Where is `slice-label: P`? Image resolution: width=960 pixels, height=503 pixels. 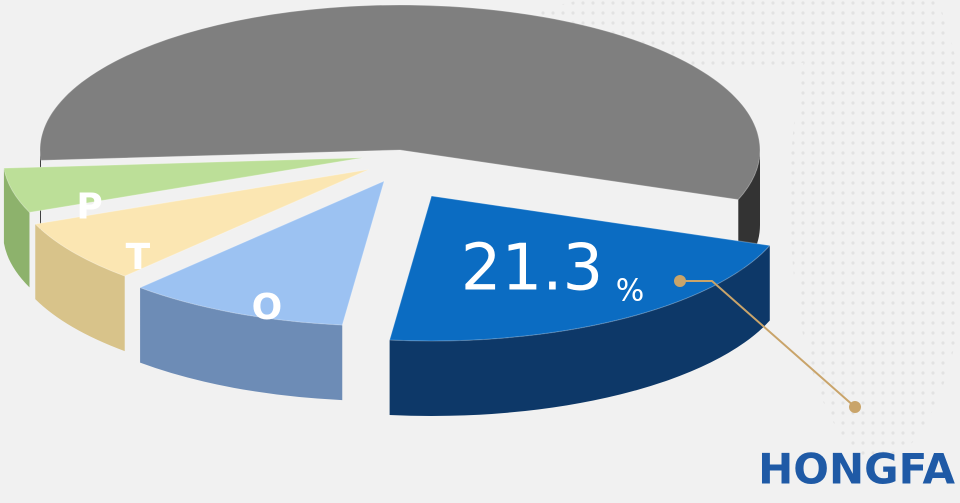 slice-label: P is located at coordinates (89, 206).